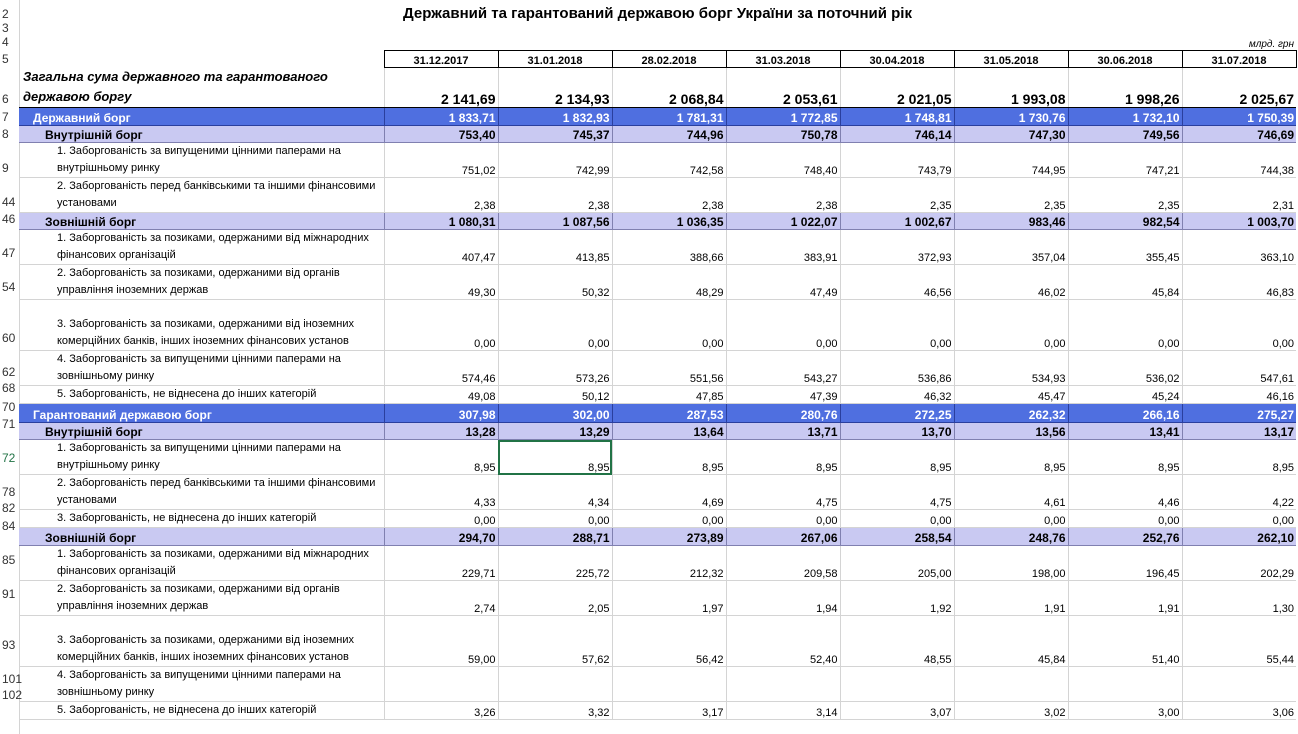 The image size is (1298, 734). I want to click on value-cell: 1 750,39, so click(1238, 116).